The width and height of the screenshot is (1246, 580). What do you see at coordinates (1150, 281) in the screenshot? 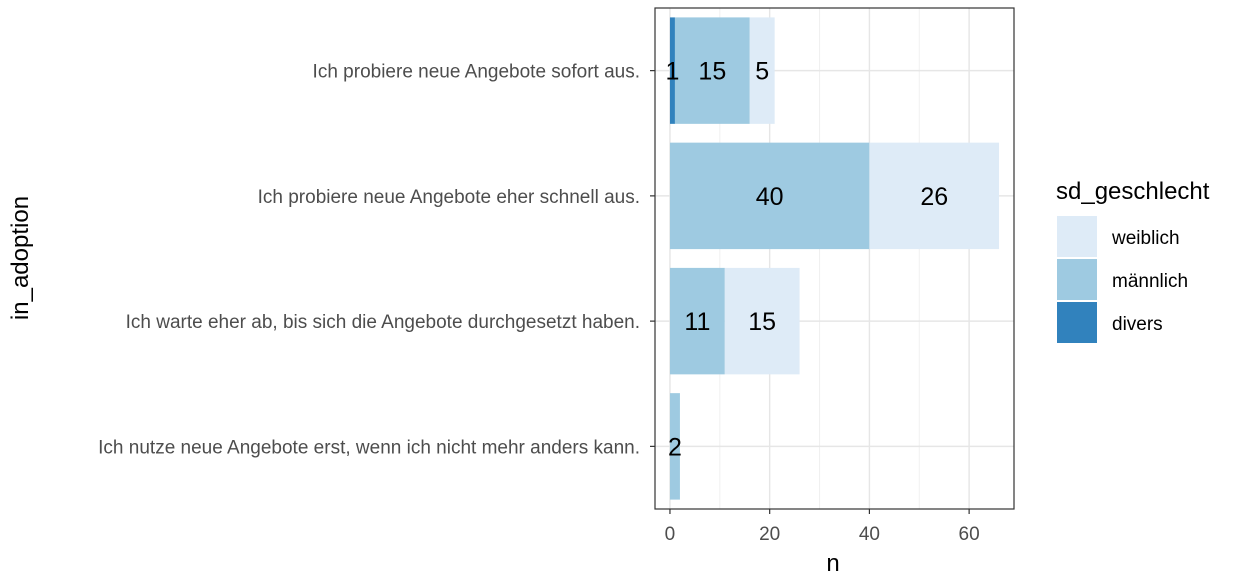
I see `legend-label: männlich` at bounding box center [1150, 281].